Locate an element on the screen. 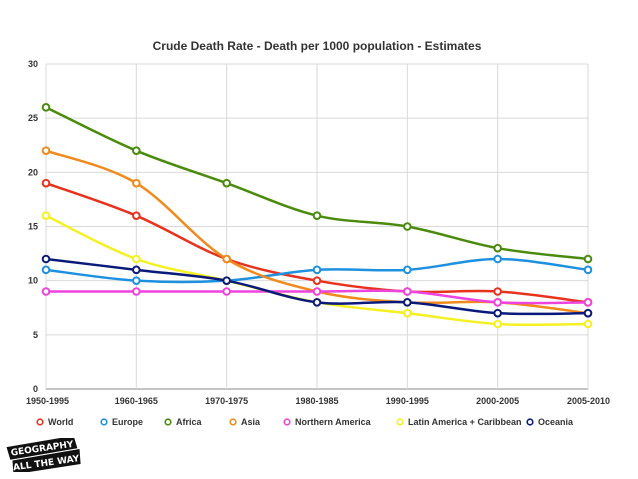  legend-item: Africa is located at coordinates (183, 422).